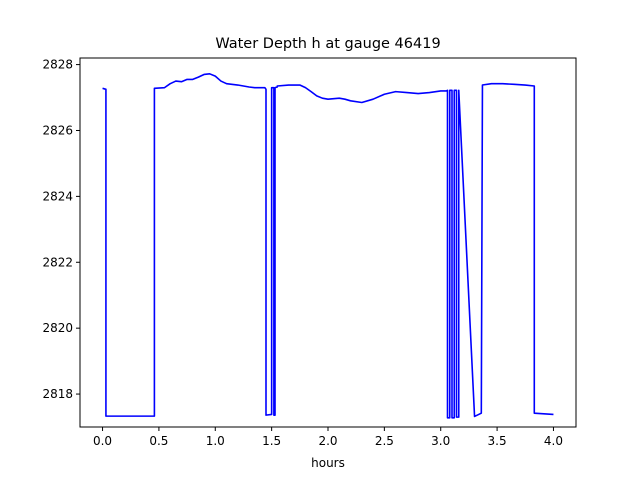  What do you see at coordinates (328, 463) in the screenshot?
I see `x-axis-label: hours` at bounding box center [328, 463].